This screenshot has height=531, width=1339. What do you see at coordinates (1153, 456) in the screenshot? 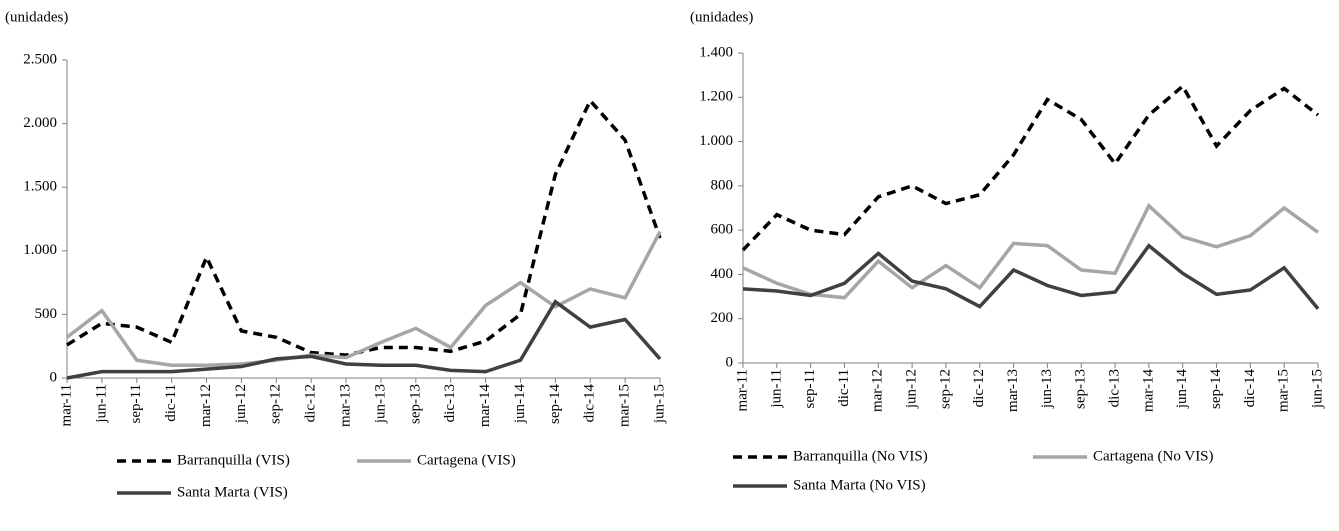
I see `legend-label: Cartagena (No VIS)` at bounding box center [1153, 456].